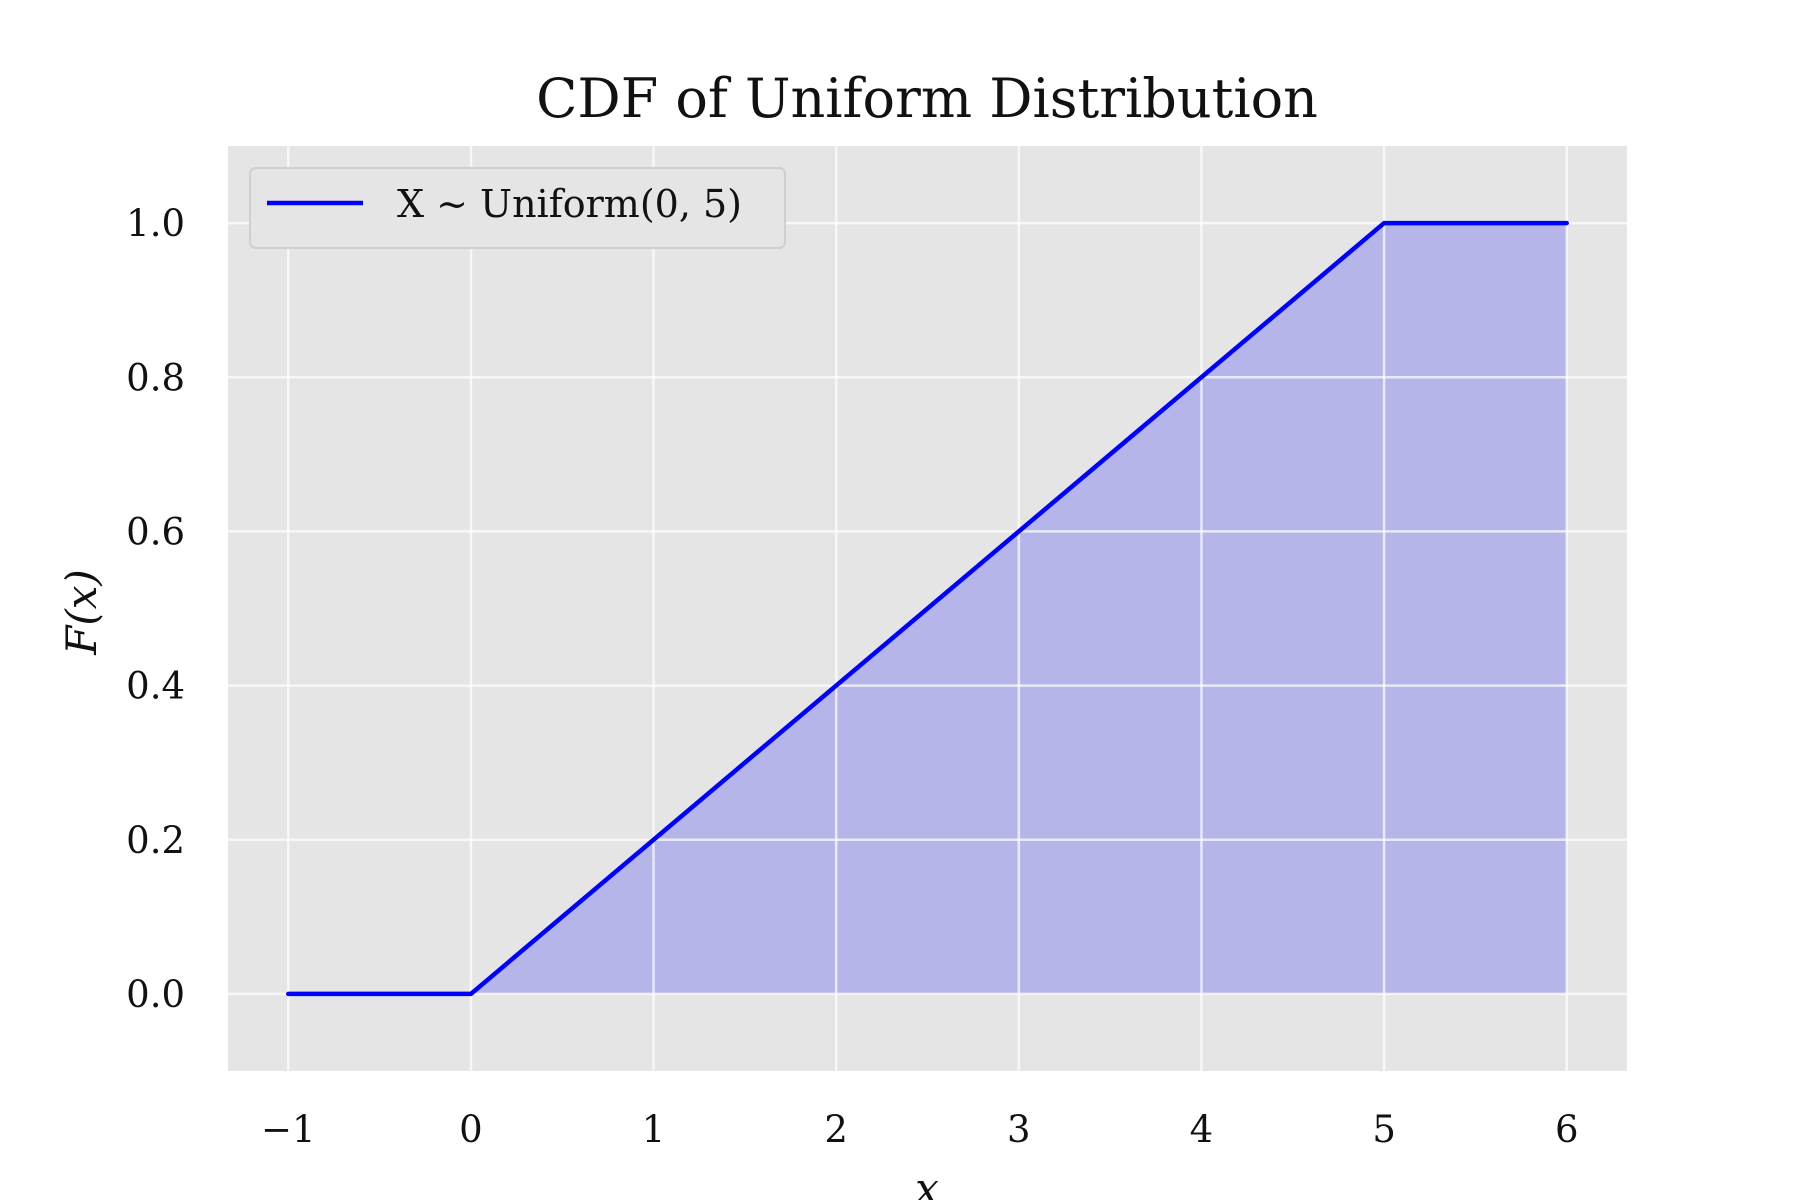  I want to click on x-tick-label: 6, so click(1567, 1129).